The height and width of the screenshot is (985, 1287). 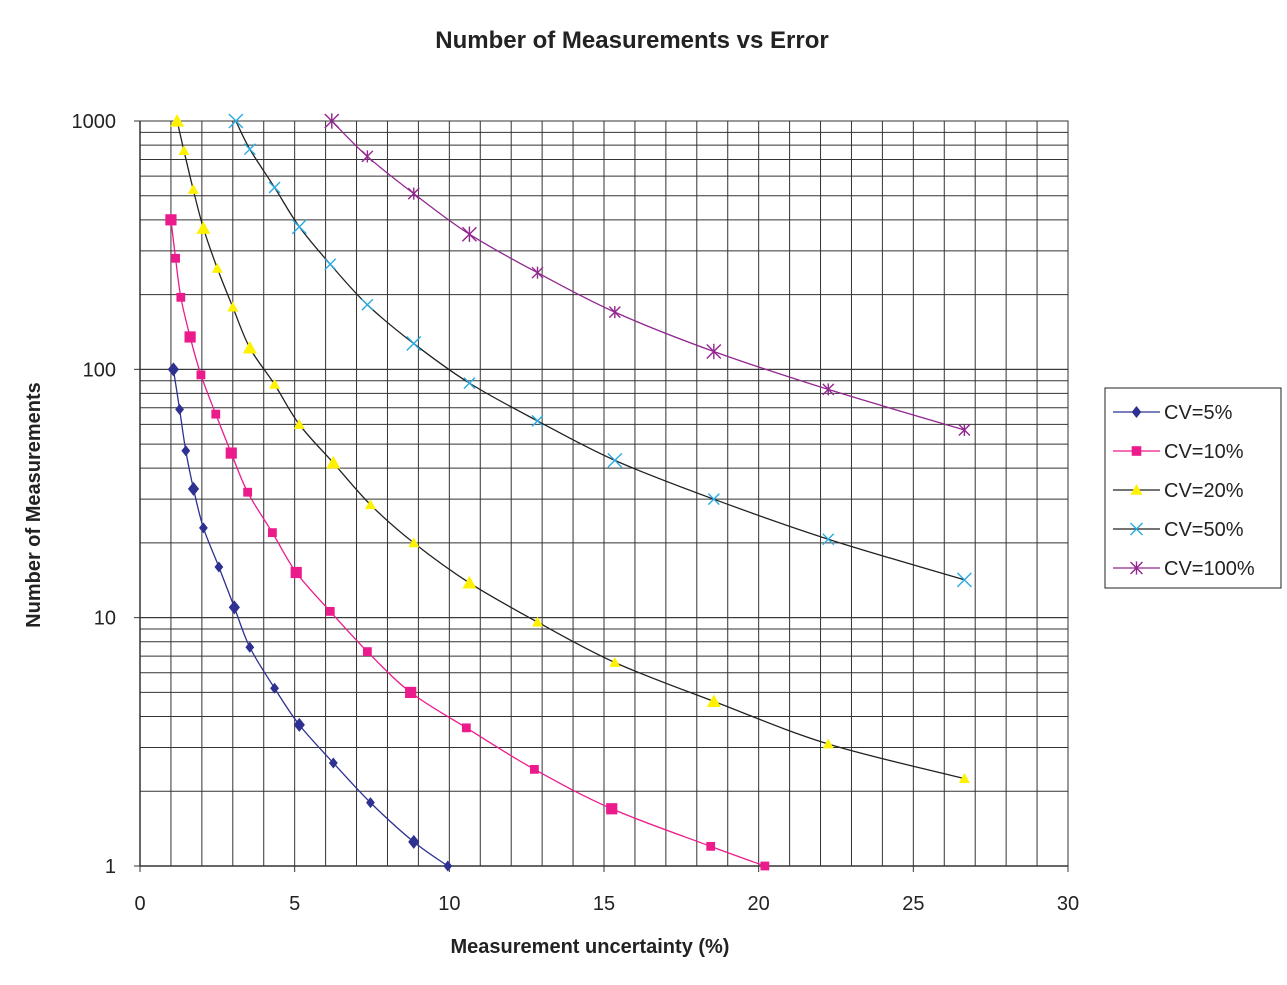 What do you see at coordinates (294, 904) in the screenshot?
I see `x-tick-label: 5` at bounding box center [294, 904].